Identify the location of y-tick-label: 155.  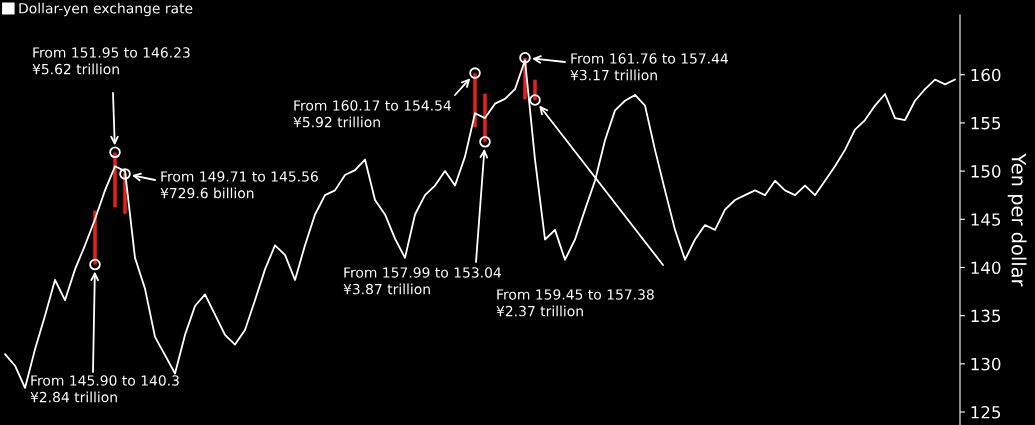
(986, 123).